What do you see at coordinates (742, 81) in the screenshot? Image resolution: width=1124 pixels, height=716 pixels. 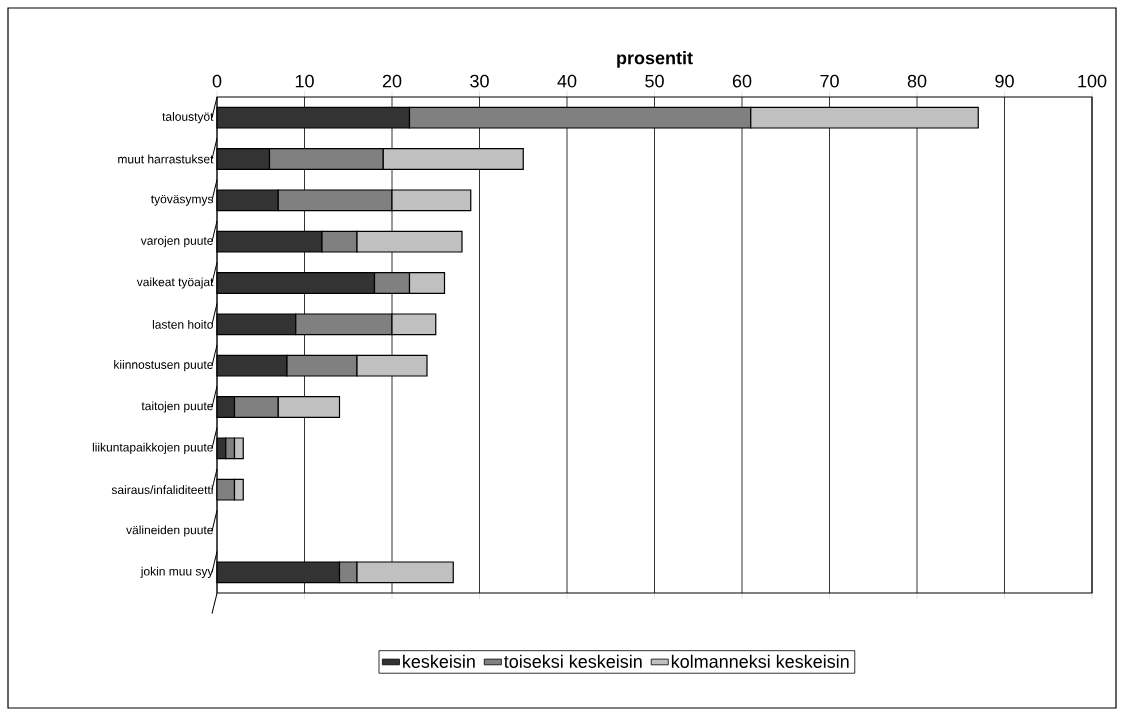 I see `x-tick-label: 60` at bounding box center [742, 81].